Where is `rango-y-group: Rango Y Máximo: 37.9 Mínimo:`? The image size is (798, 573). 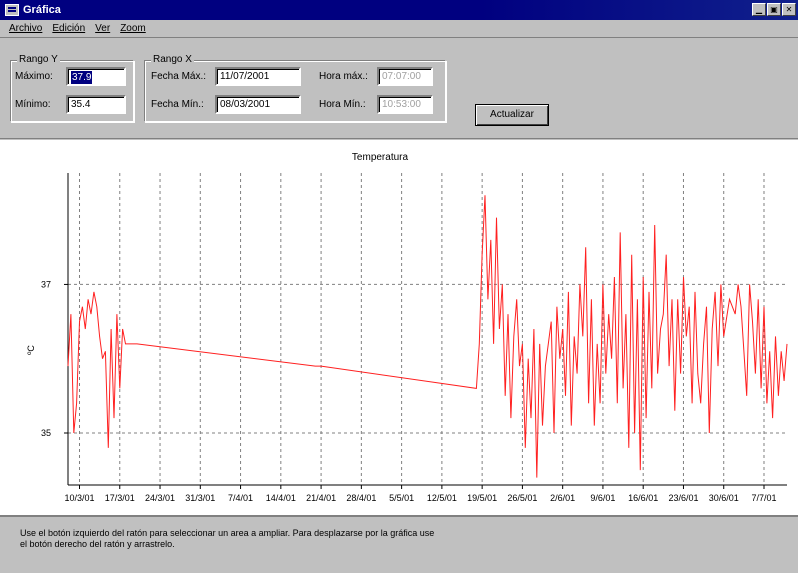 rango-y-group: Rango Y Máximo: 37.9 Mínimo: is located at coordinates (72, 88).